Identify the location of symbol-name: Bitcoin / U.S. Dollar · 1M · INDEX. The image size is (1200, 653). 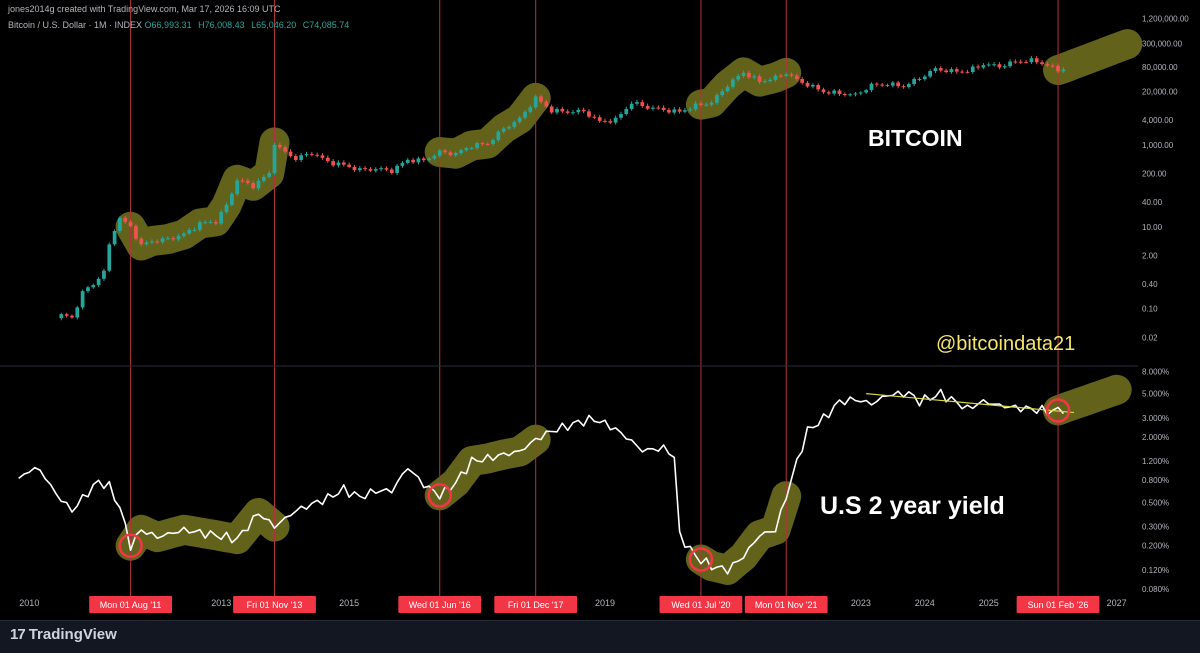
(75, 25).